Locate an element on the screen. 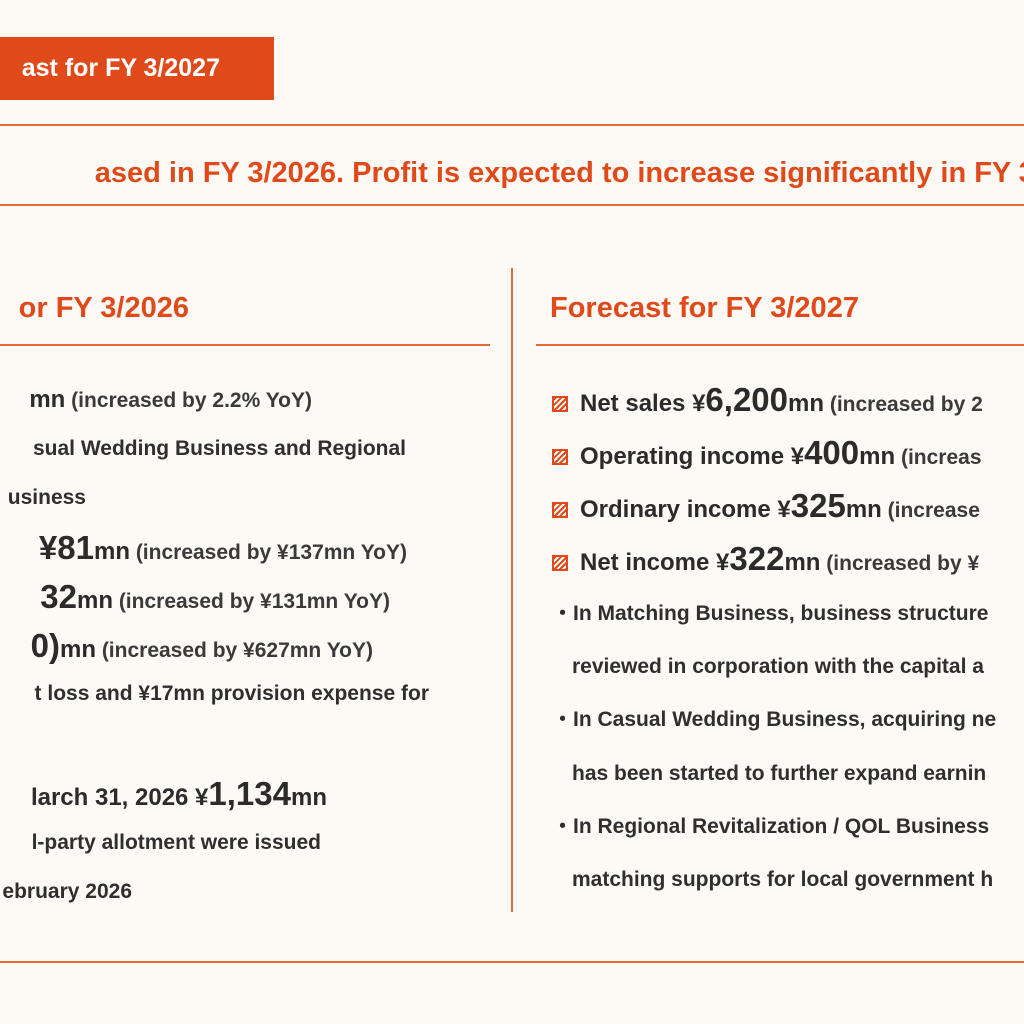 Image resolution: width=1024 pixels, height=1024 pixels. forecast-title-rule is located at coordinates (780, 345).